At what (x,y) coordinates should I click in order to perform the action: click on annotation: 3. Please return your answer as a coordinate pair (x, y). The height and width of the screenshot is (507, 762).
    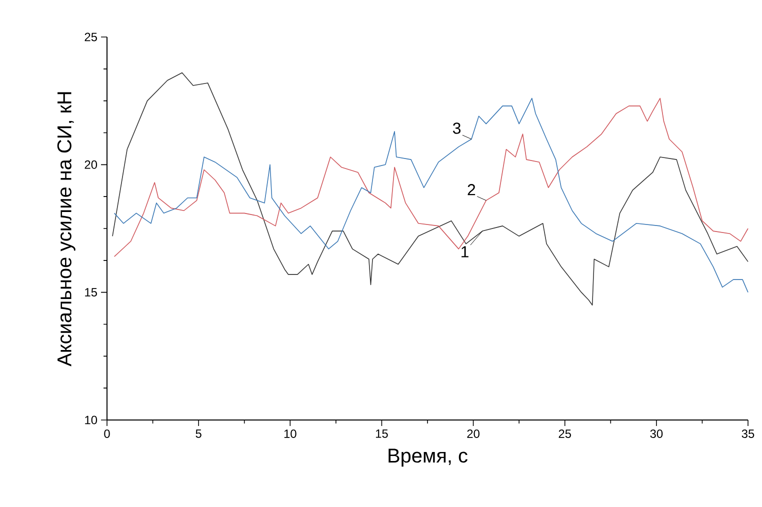
    Looking at the image, I should click on (456, 128).